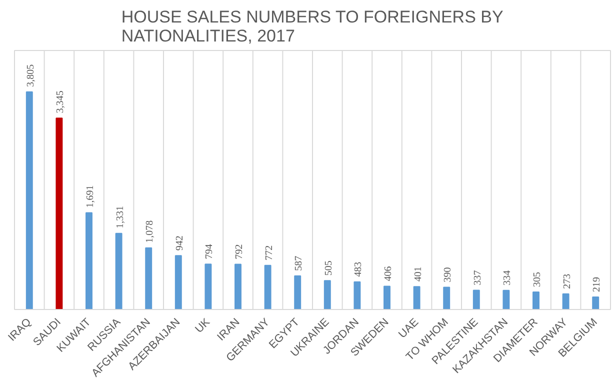 The height and width of the screenshot is (386, 616). What do you see at coordinates (90, 196) in the screenshot?
I see `data-label: 1,691` at bounding box center [90, 196].